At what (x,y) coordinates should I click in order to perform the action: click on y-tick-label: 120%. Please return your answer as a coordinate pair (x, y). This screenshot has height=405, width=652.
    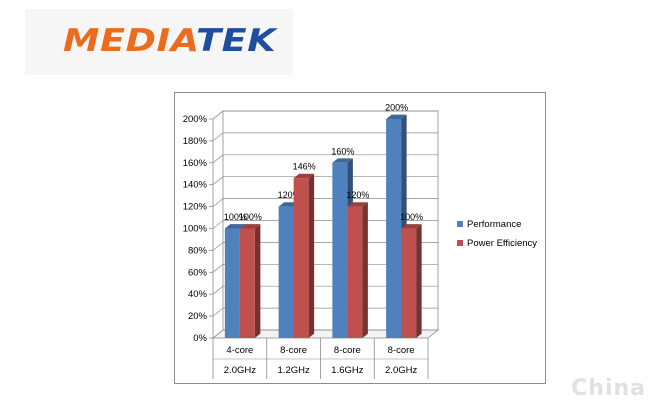
    Looking at the image, I should click on (195, 207).